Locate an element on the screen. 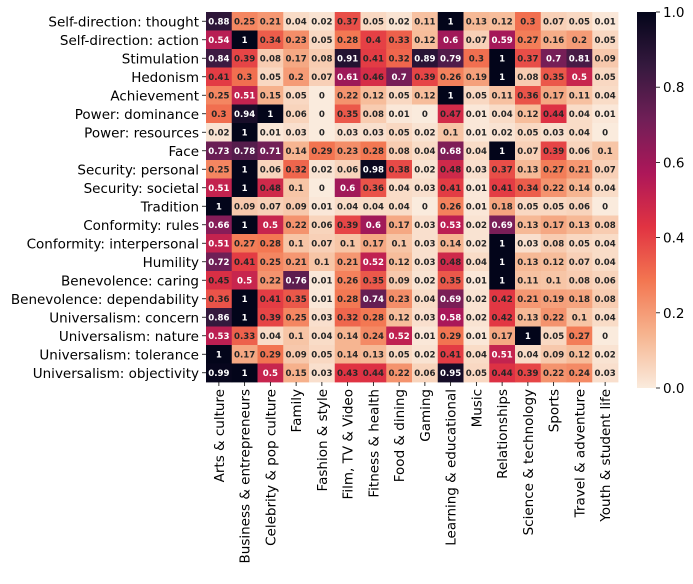 This screenshot has height=584, width=693. cell-value-label: 0.35 is located at coordinates (450, 281).